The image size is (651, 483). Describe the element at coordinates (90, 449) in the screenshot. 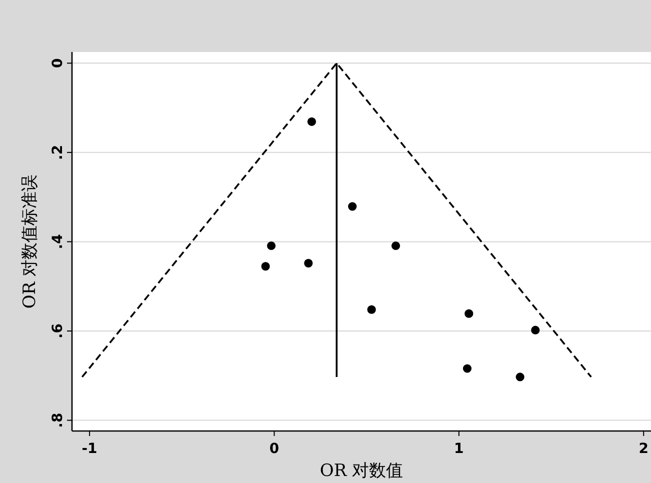

I see `x-tick-label: -1` at that location.